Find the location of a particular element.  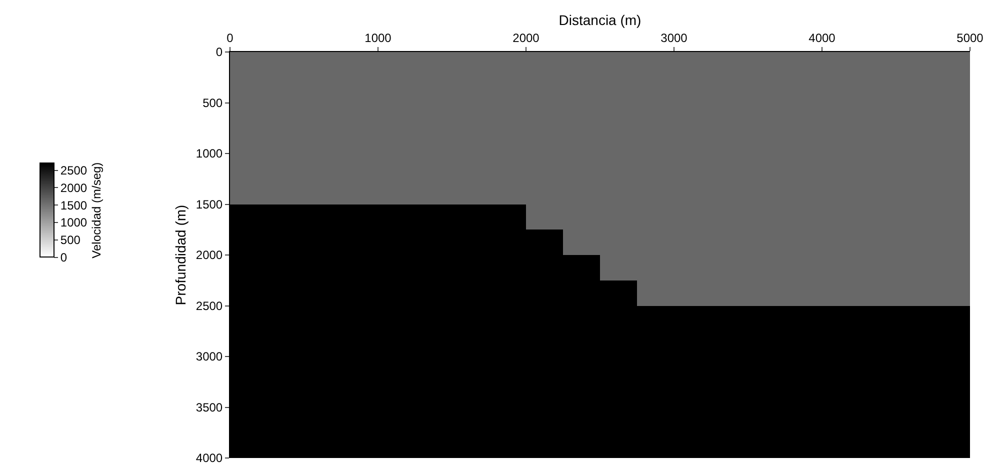

color-bar-label: 0 is located at coordinates (64, 257).